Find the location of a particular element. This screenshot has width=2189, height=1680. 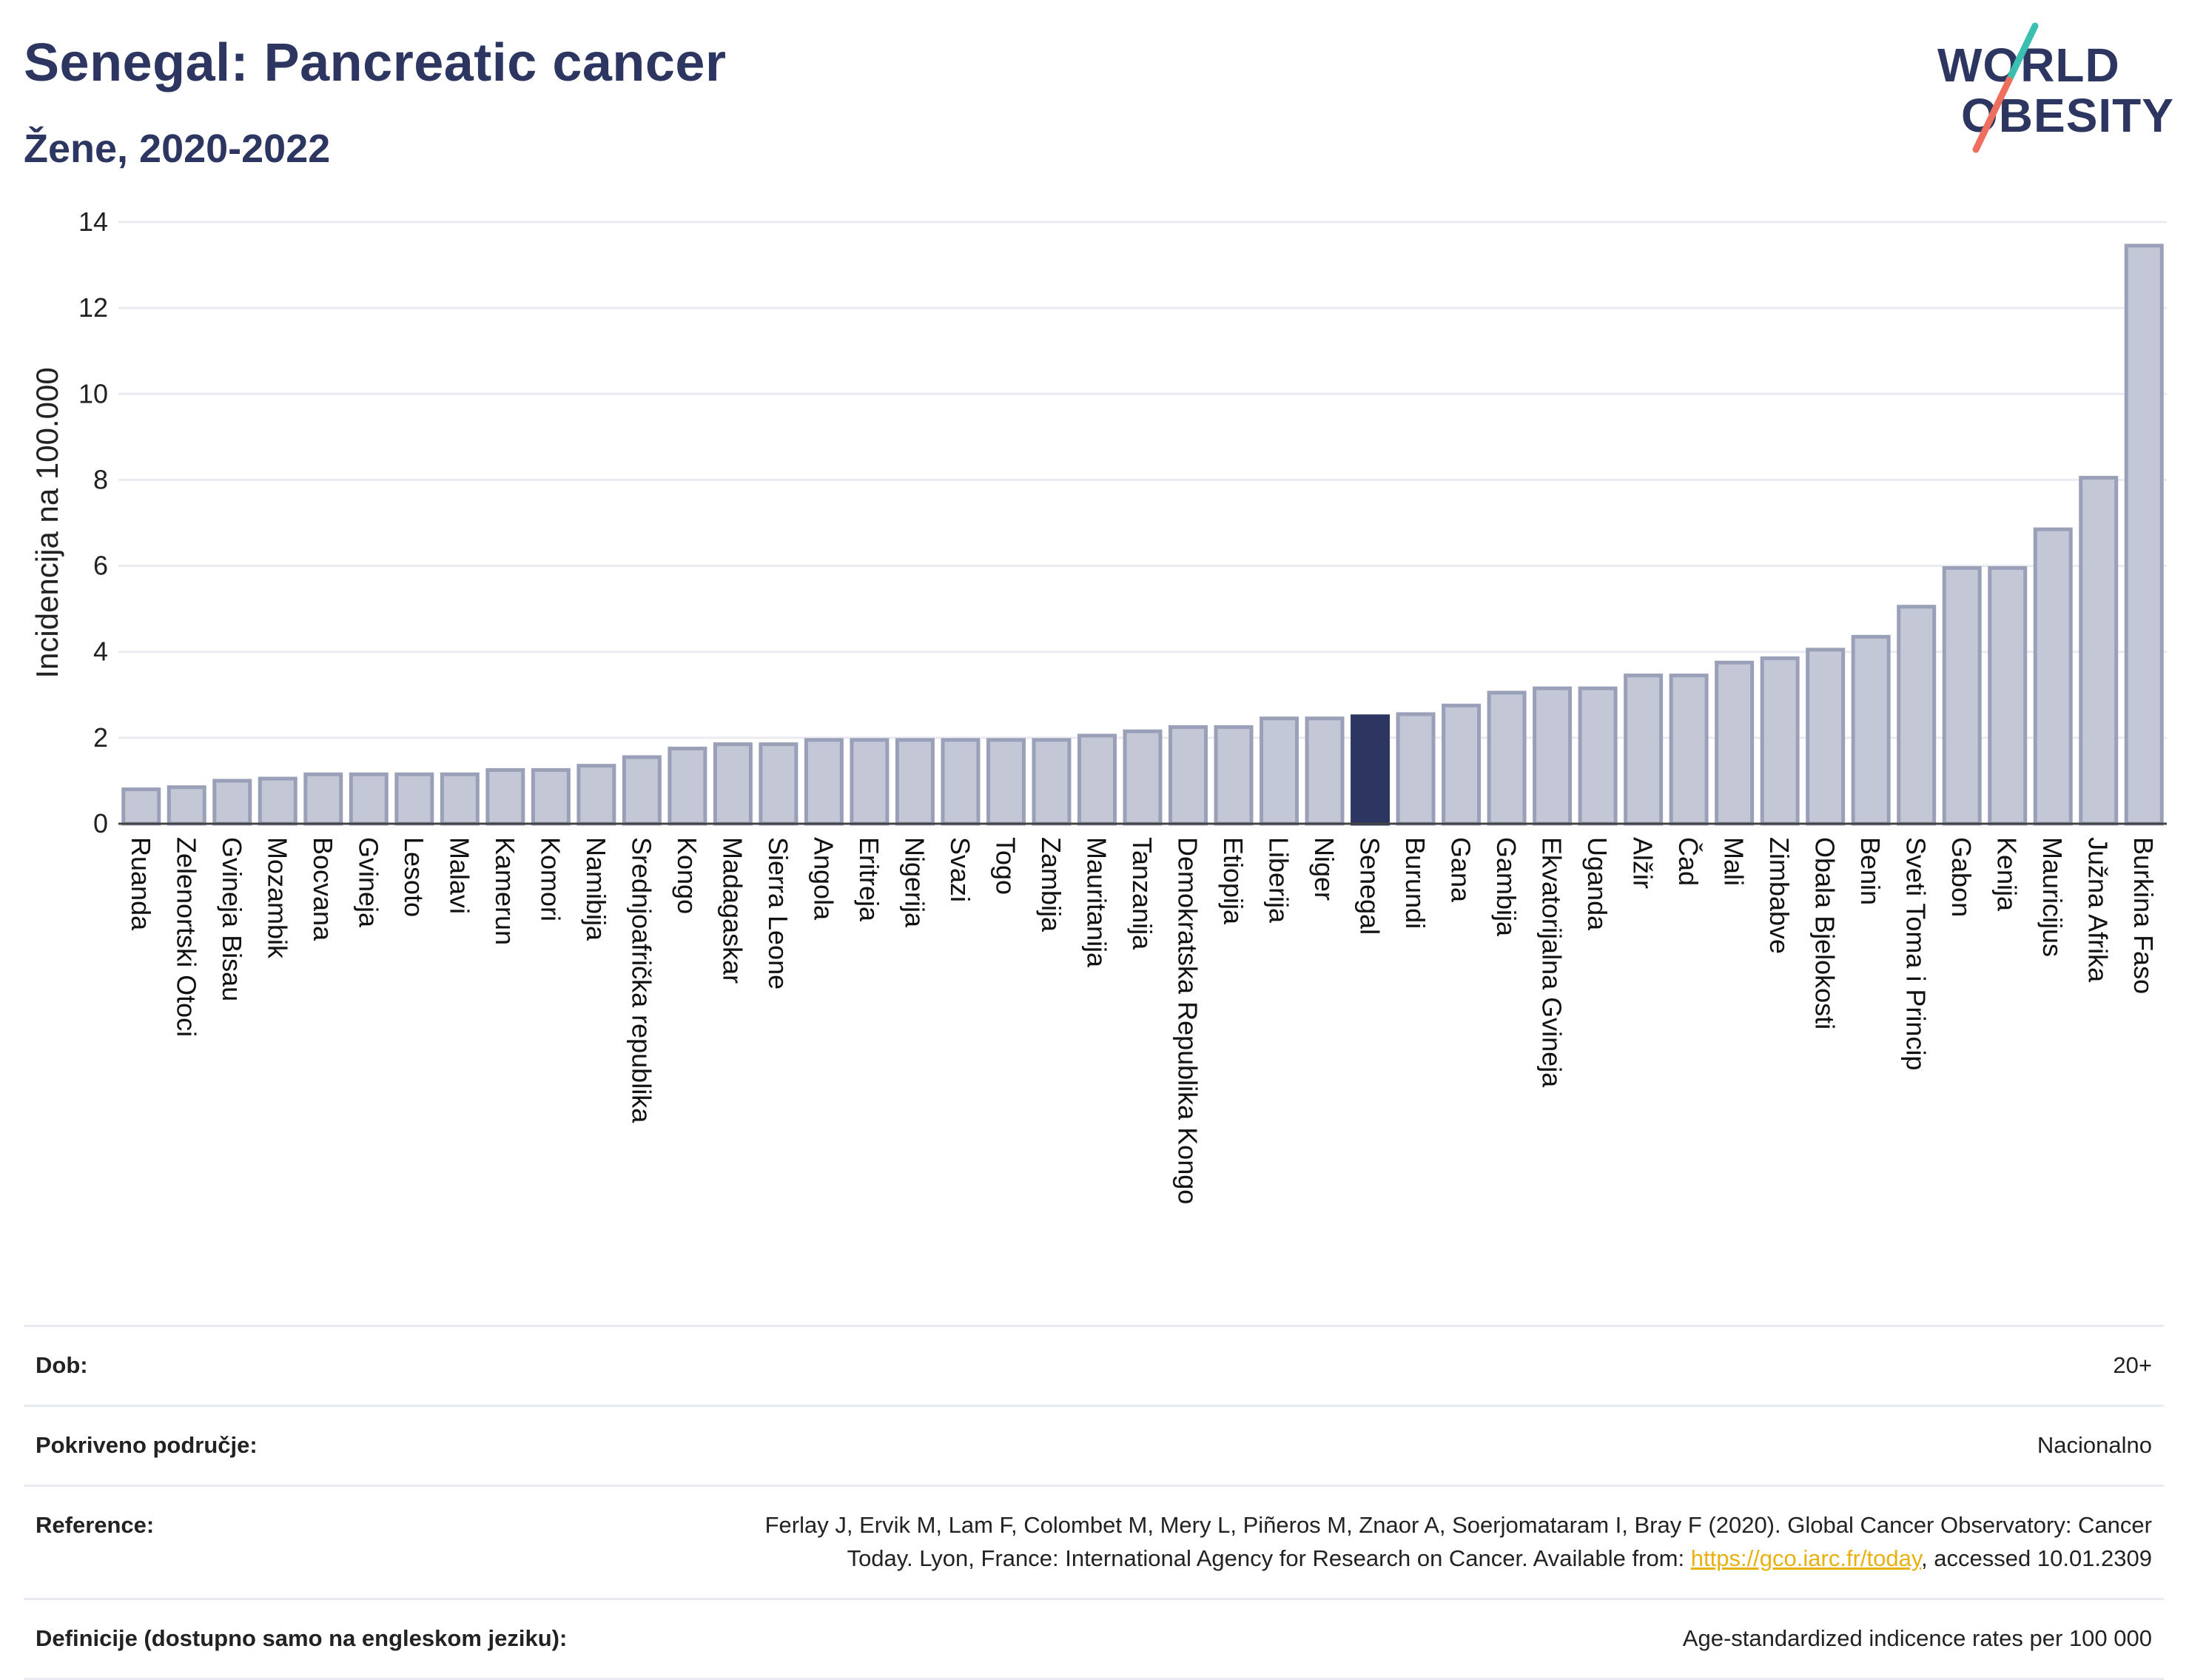

logo-line-1: WORLD is located at coordinates (2028, 65).